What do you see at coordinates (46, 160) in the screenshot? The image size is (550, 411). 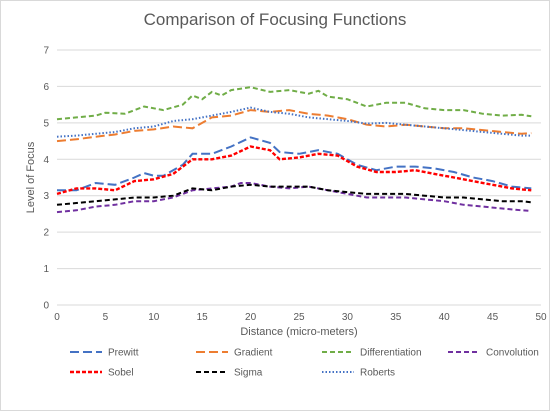 I see `y-tick-label: 4` at bounding box center [46, 160].